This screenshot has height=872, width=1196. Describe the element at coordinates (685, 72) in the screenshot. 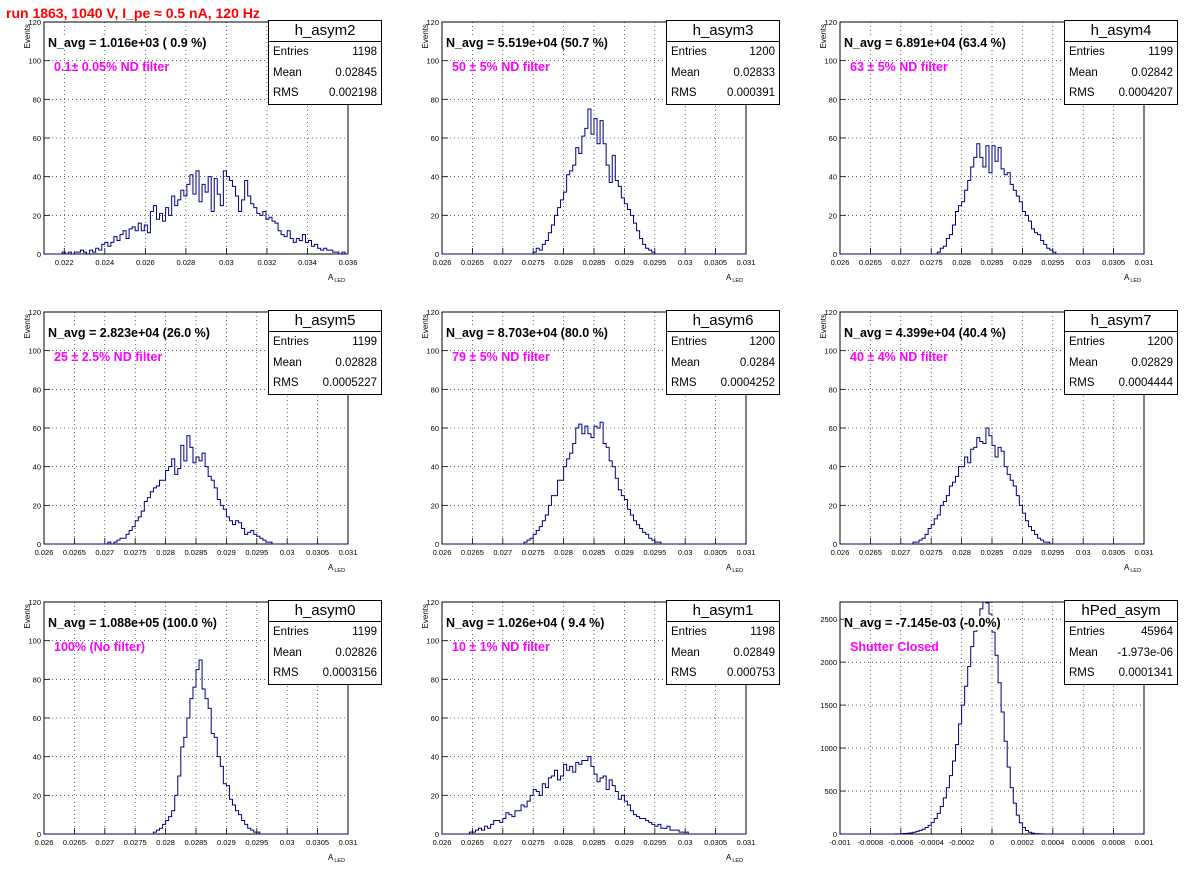

I see `stats-mean-label: Mean` at that location.